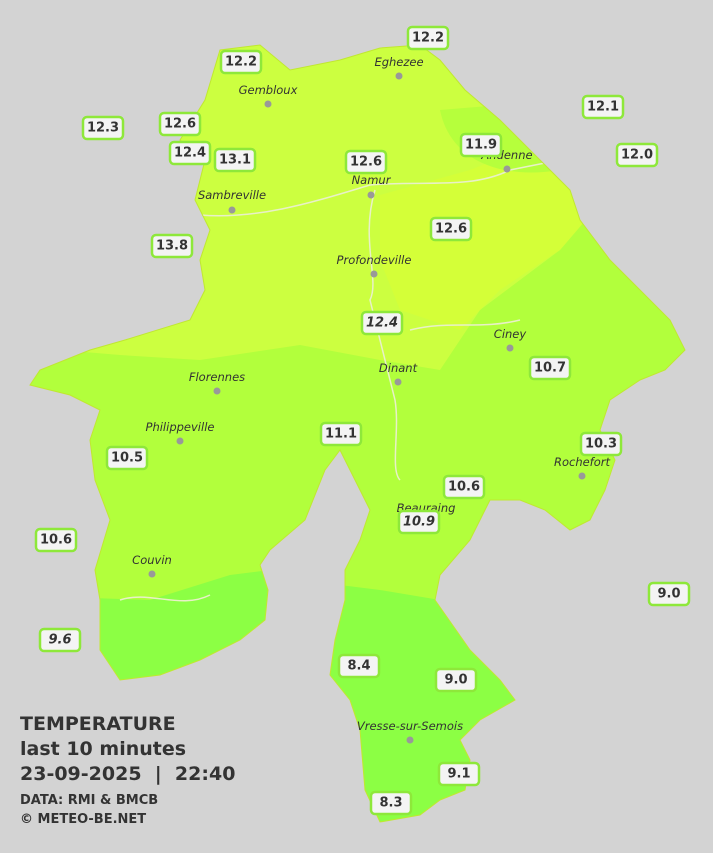  What do you see at coordinates (510, 334) in the screenshot?
I see `town-label: Ciney` at bounding box center [510, 334].